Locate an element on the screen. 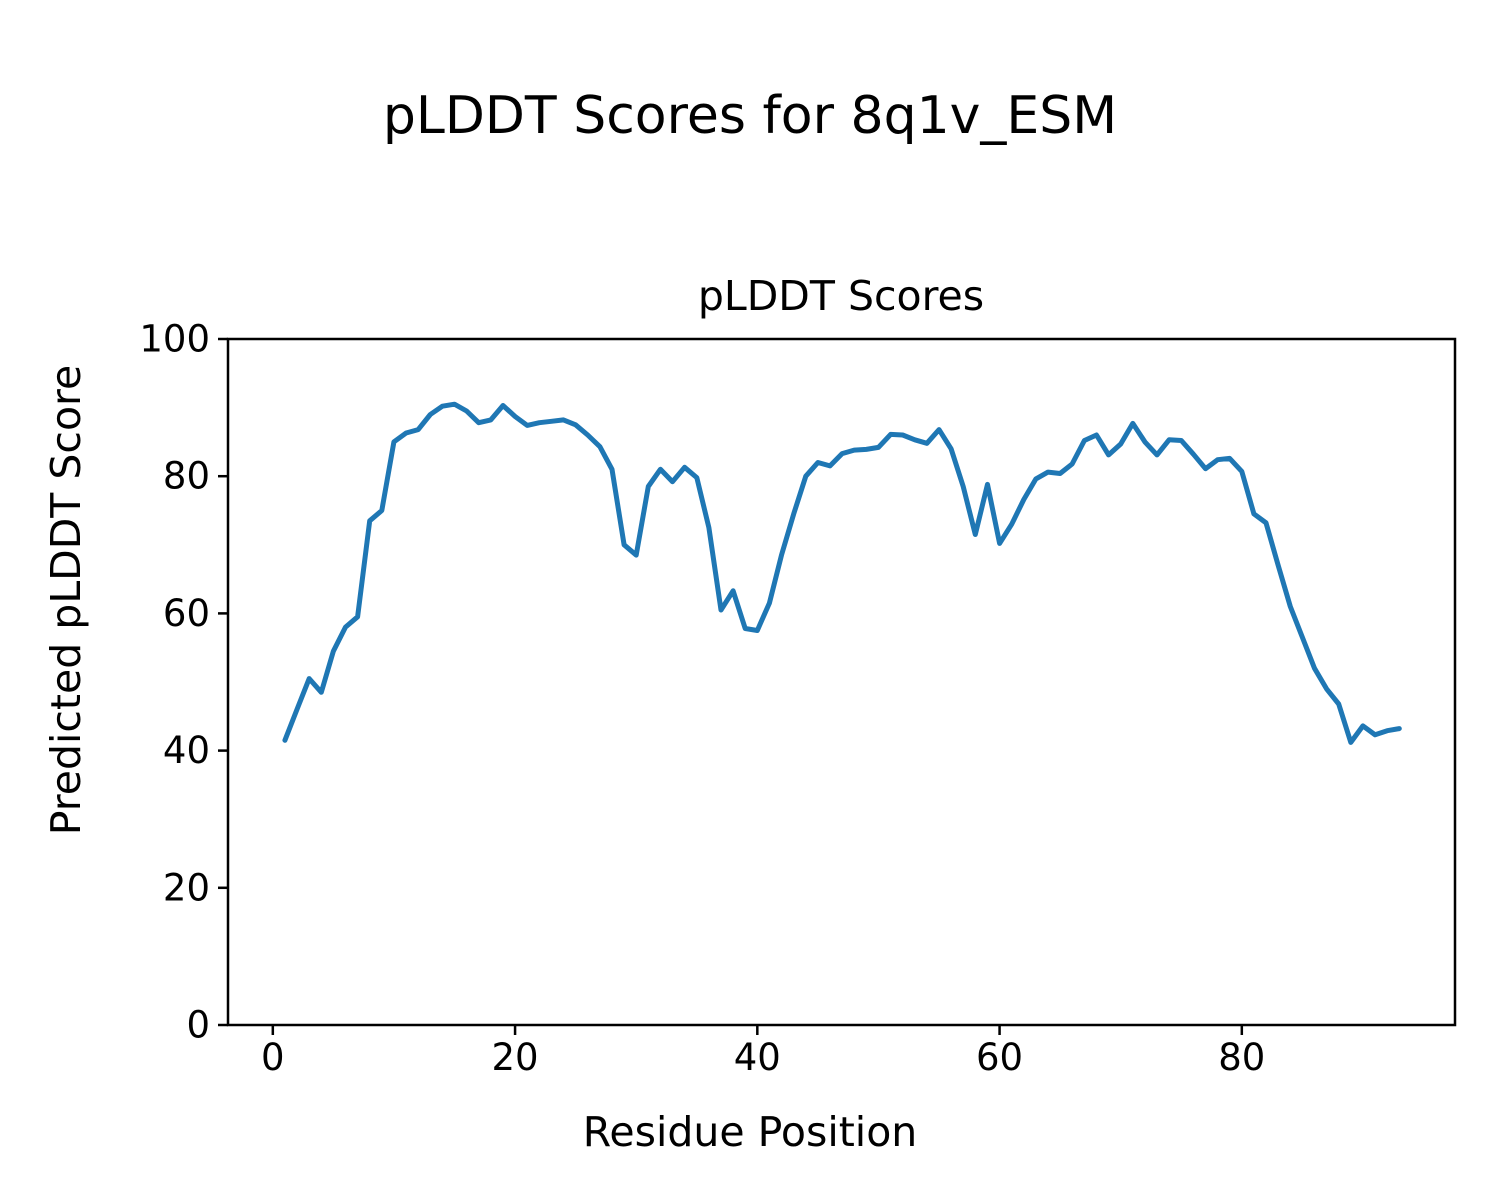  x-axis-label: Residue Position is located at coordinates (750, 1132).